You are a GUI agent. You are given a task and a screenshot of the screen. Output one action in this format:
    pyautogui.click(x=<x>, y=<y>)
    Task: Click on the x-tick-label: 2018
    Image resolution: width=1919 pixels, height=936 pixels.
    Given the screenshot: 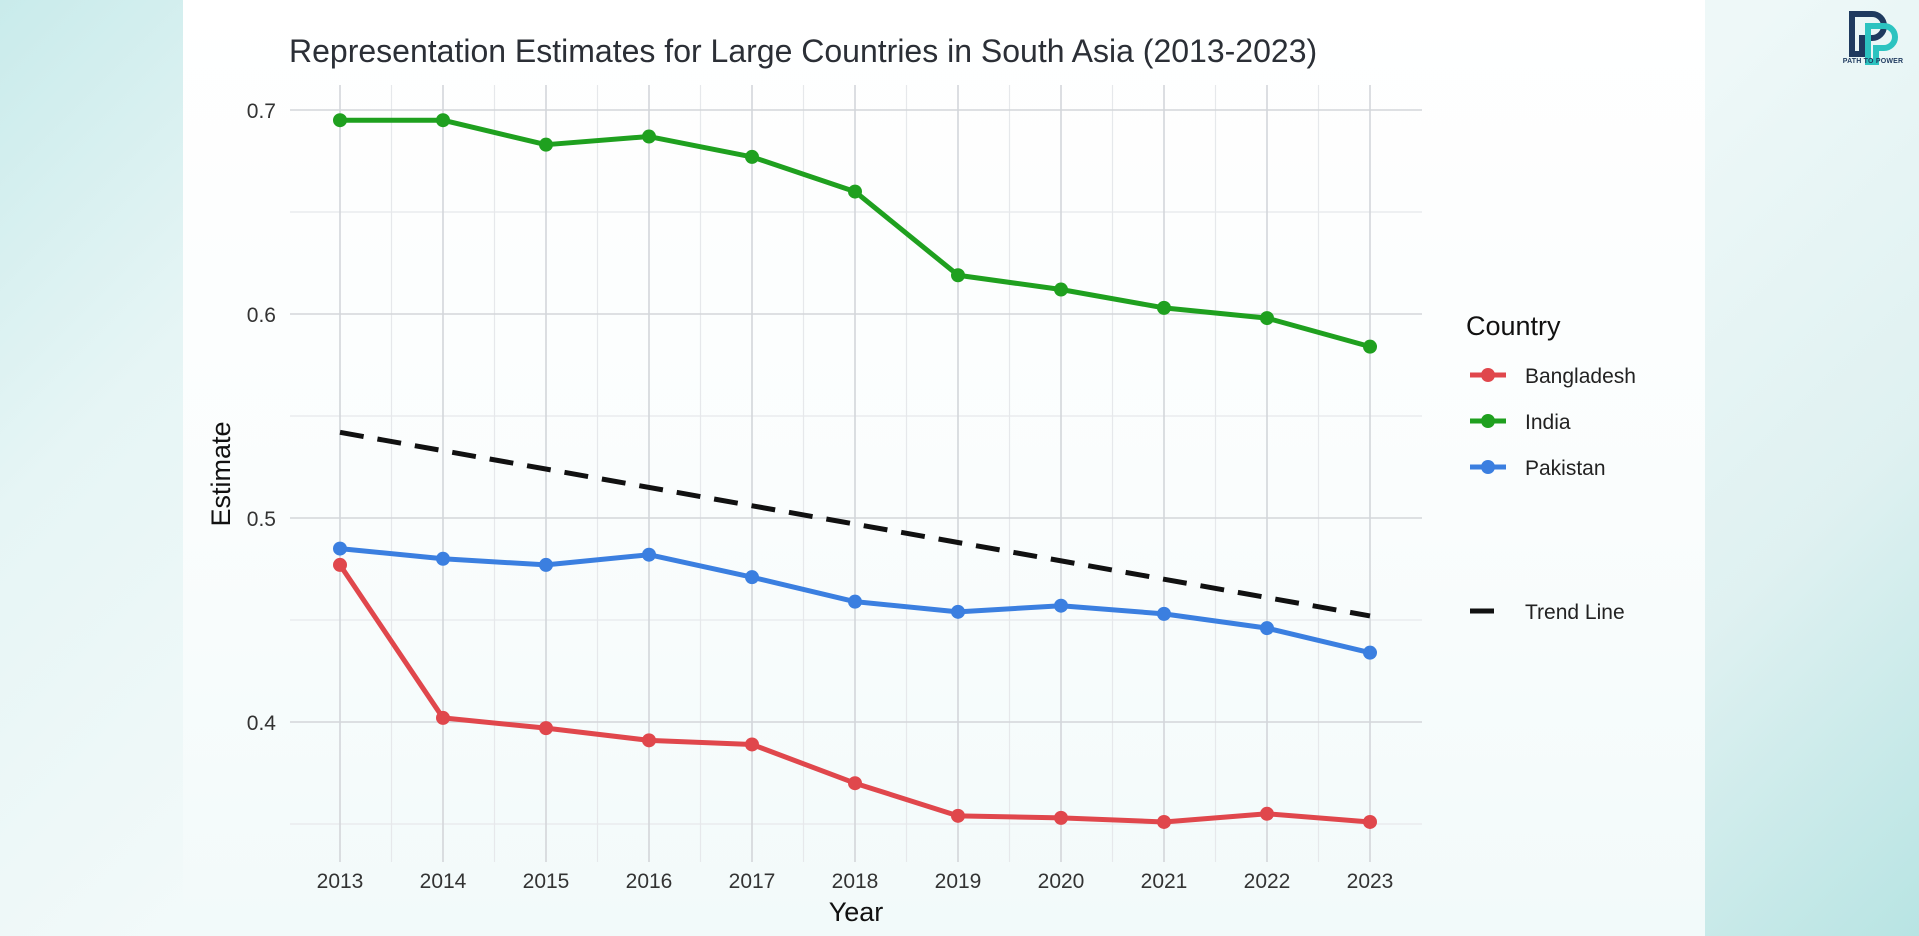 What is the action you would take?
    pyautogui.click(x=855, y=881)
    